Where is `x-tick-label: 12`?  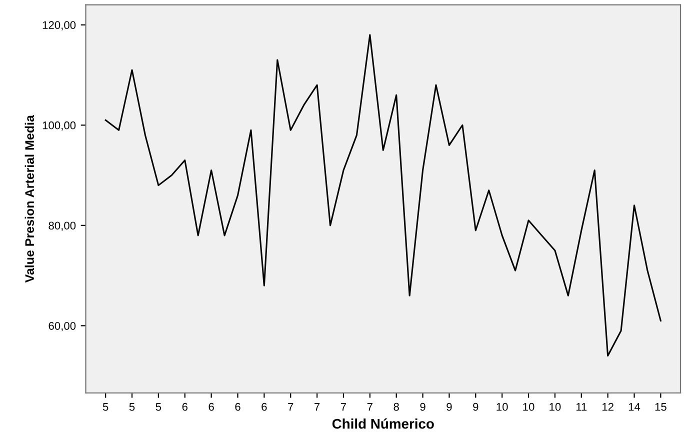 x-tick-label: 12 is located at coordinates (608, 406).